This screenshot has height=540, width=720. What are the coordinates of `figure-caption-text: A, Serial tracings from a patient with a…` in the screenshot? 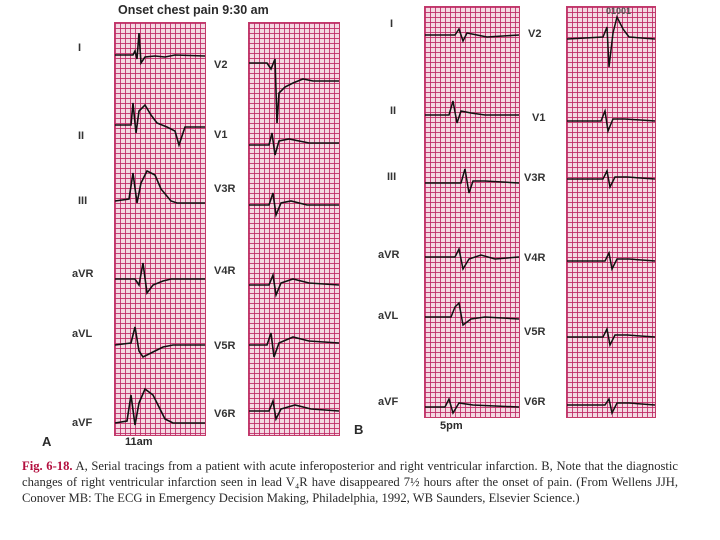 It's located at (350, 482).